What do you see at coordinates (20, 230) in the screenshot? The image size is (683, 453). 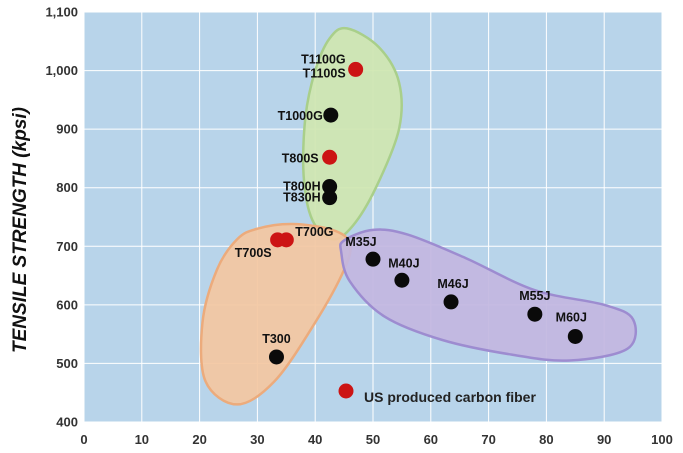 I see `y-axis-title: TENSILE STRENGTH (kpsi)` at bounding box center [20, 230].